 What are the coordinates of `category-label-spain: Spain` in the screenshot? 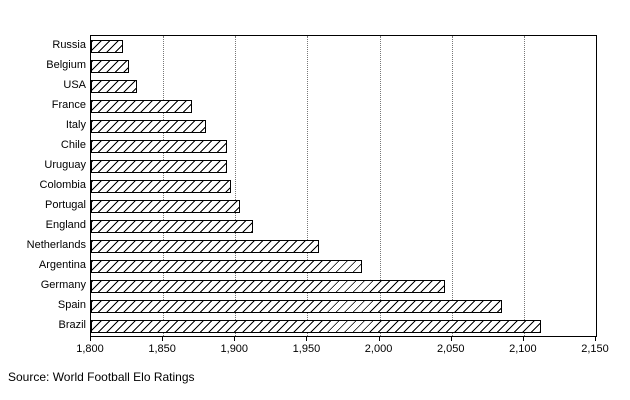 It's located at (71, 305).